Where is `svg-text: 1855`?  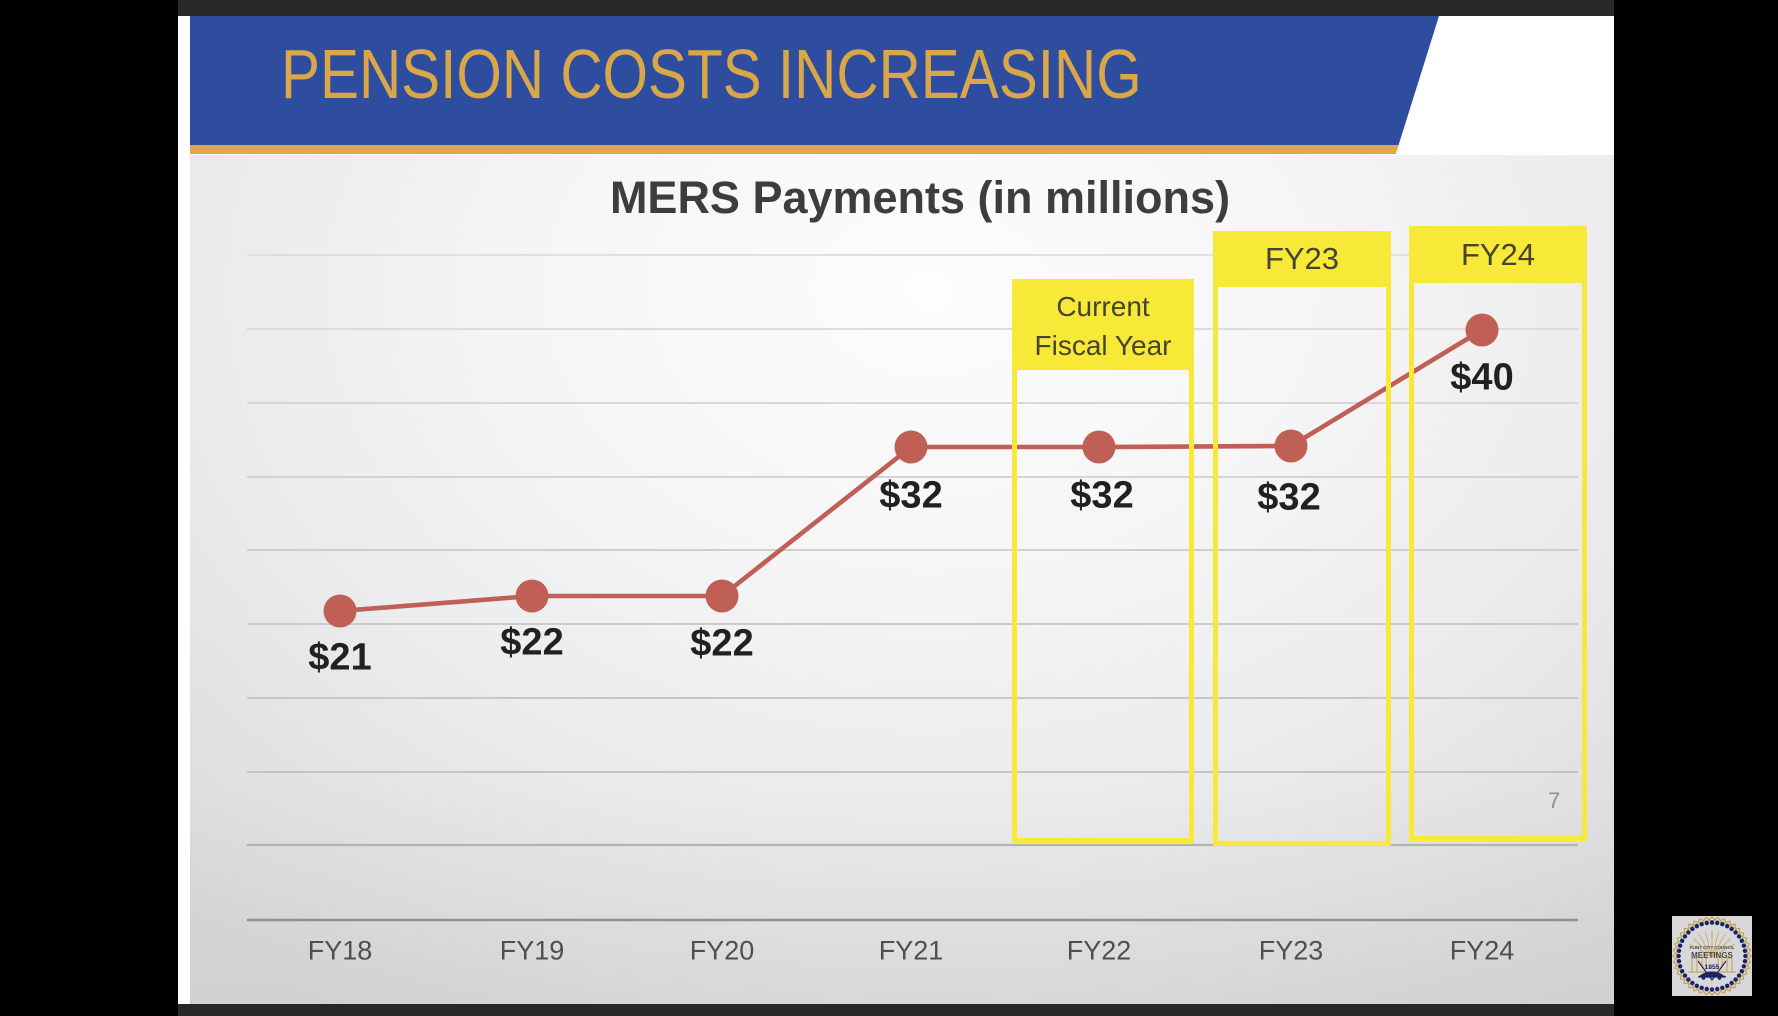 svg-text: 1855 is located at coordinates (1712, 967).